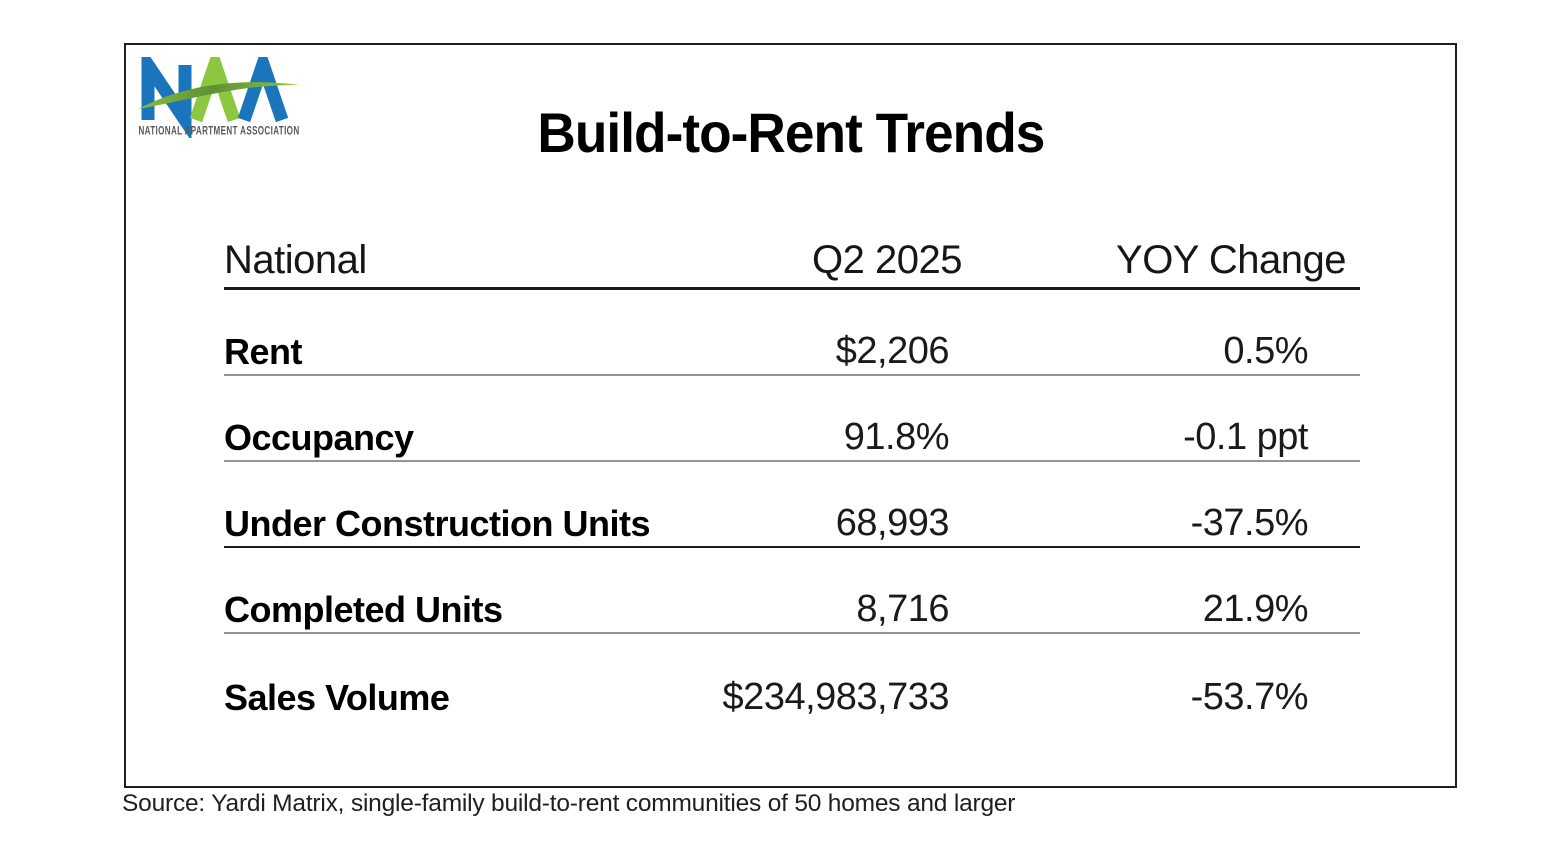 Image resolution: width=1557 pixels, height=846 pixels. I want to click on row-label: Rent, so click(263, 351).